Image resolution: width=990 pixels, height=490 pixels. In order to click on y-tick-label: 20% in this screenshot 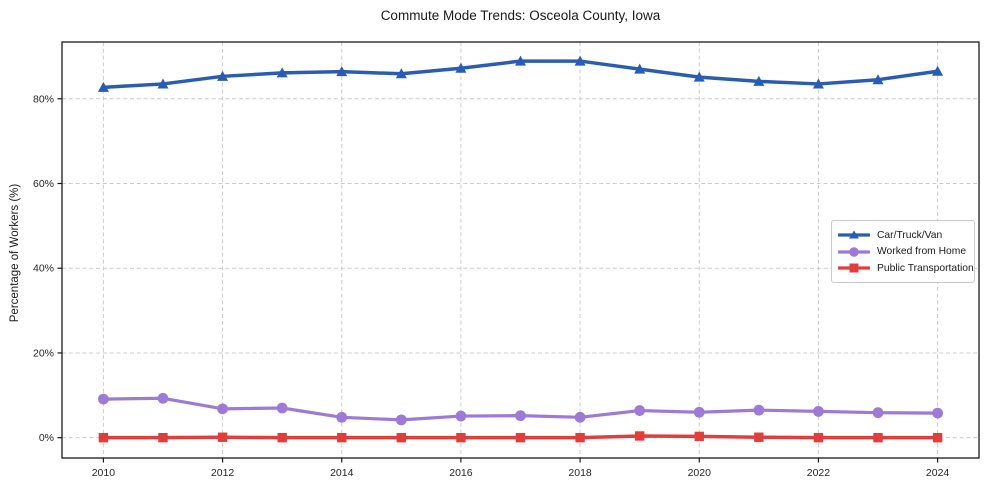, I will do `click(43, 353)`.